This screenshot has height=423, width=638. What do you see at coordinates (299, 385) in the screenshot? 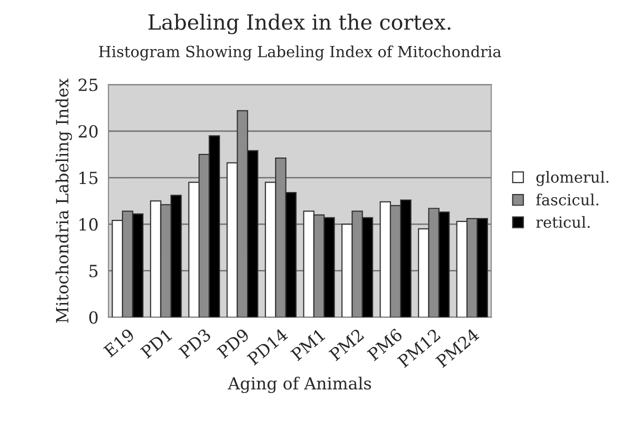
I see `x-axis-title: Aging of Animals` at bounding box center [299, 385].